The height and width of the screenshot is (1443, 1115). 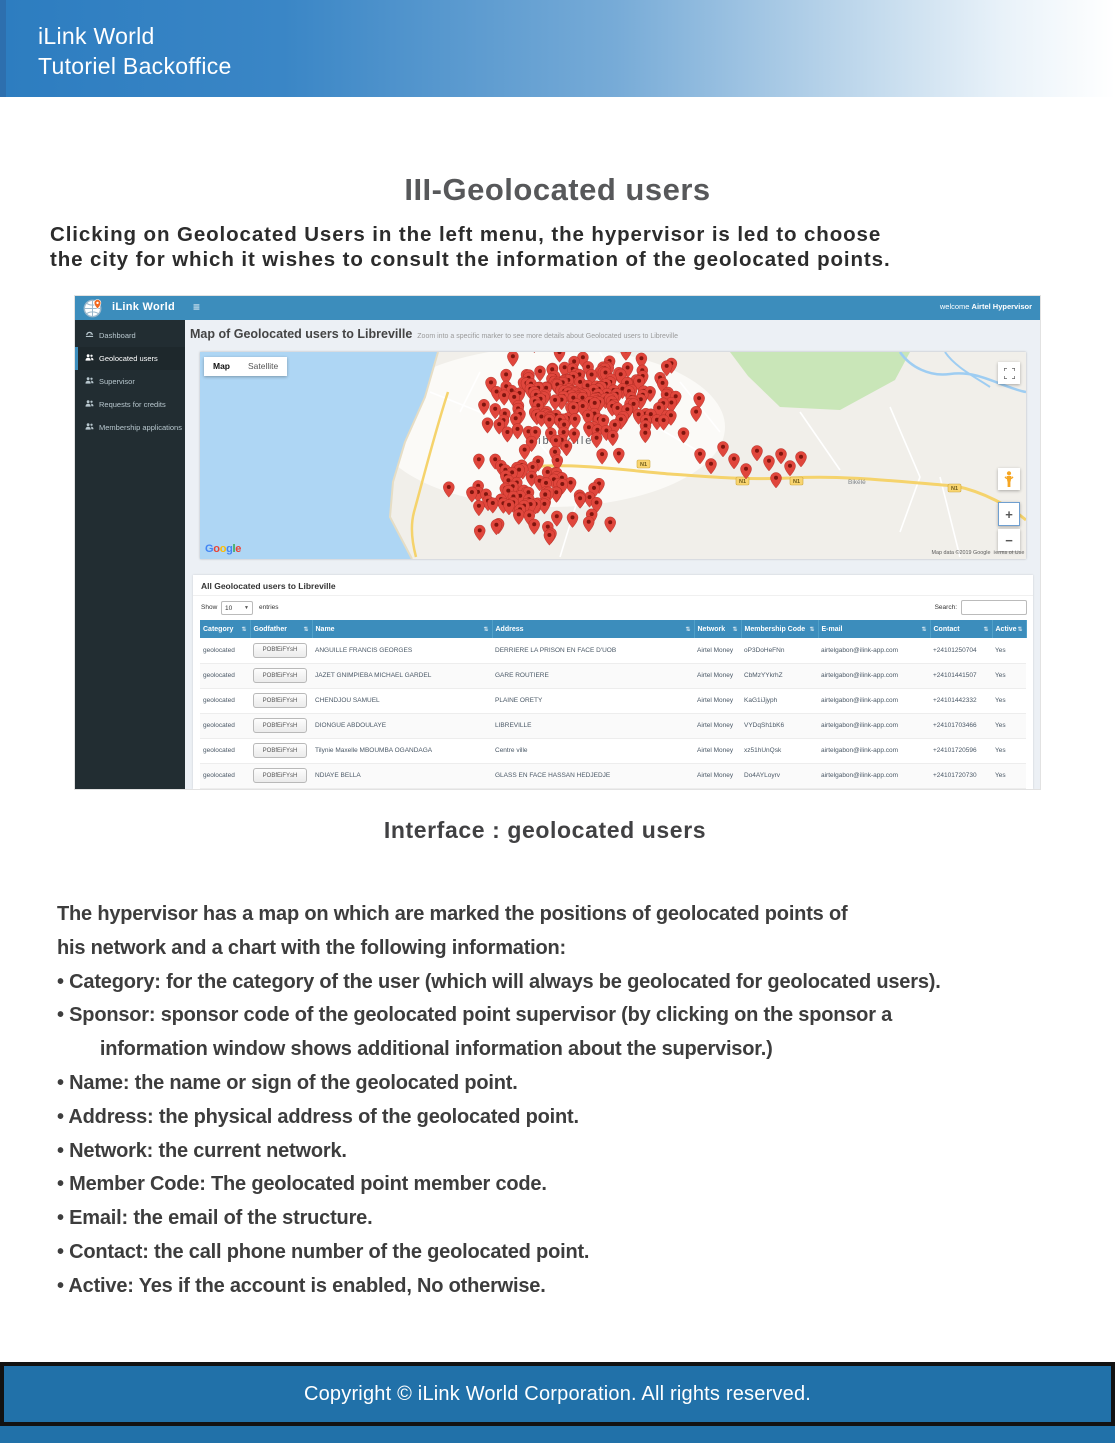 I want to click on cell-membership-code: KaG1iJjyph, so click(x=779, y=701).